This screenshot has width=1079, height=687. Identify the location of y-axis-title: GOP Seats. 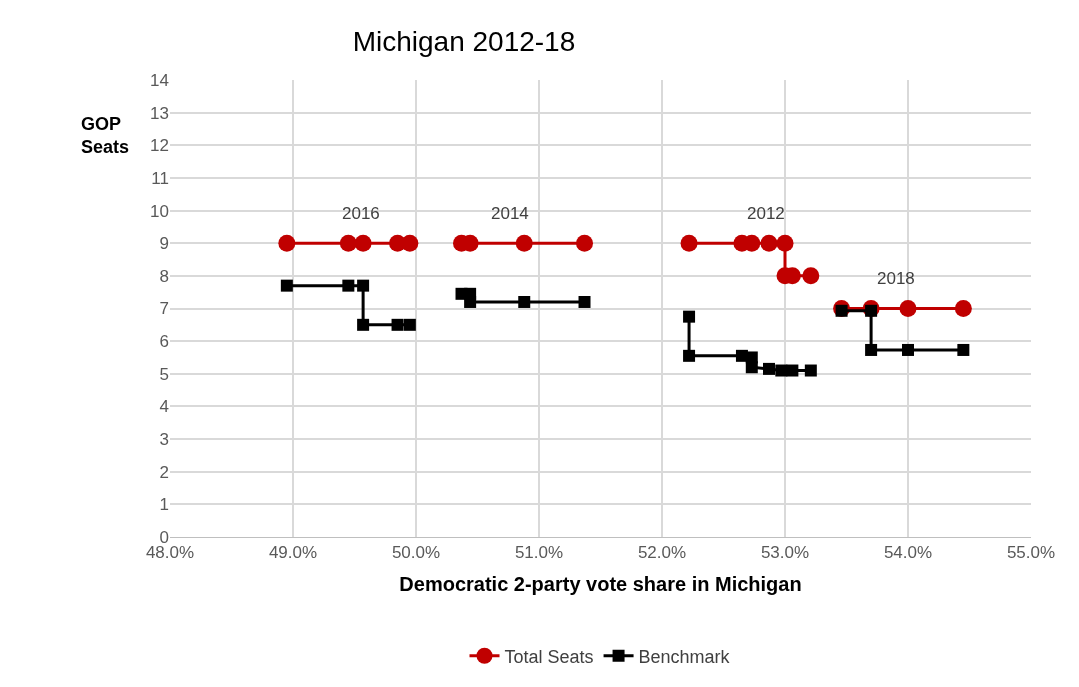
(105, 136).